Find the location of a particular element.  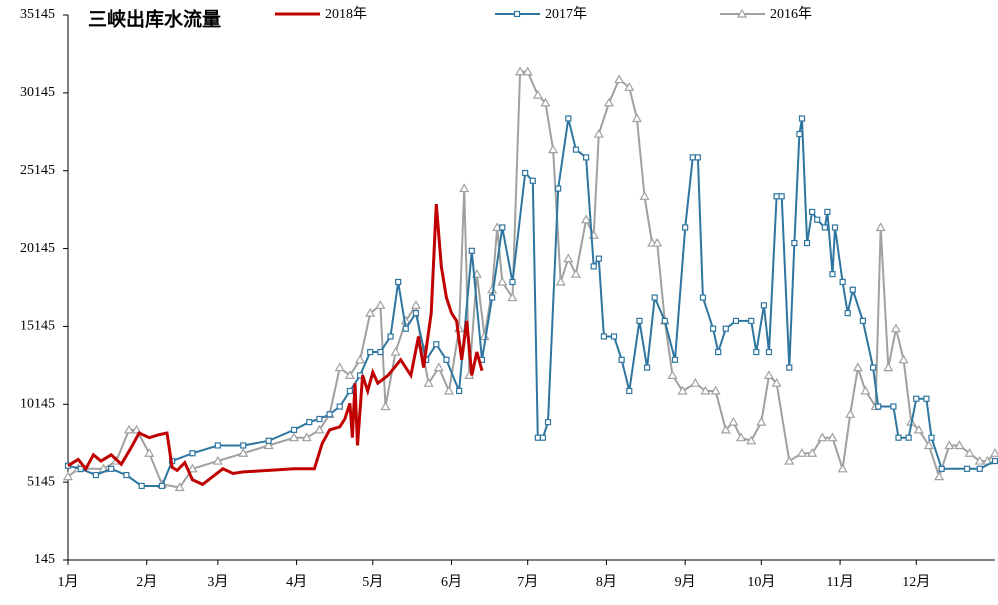

legend-label: 2017年 is located at coordinates (566, 14).